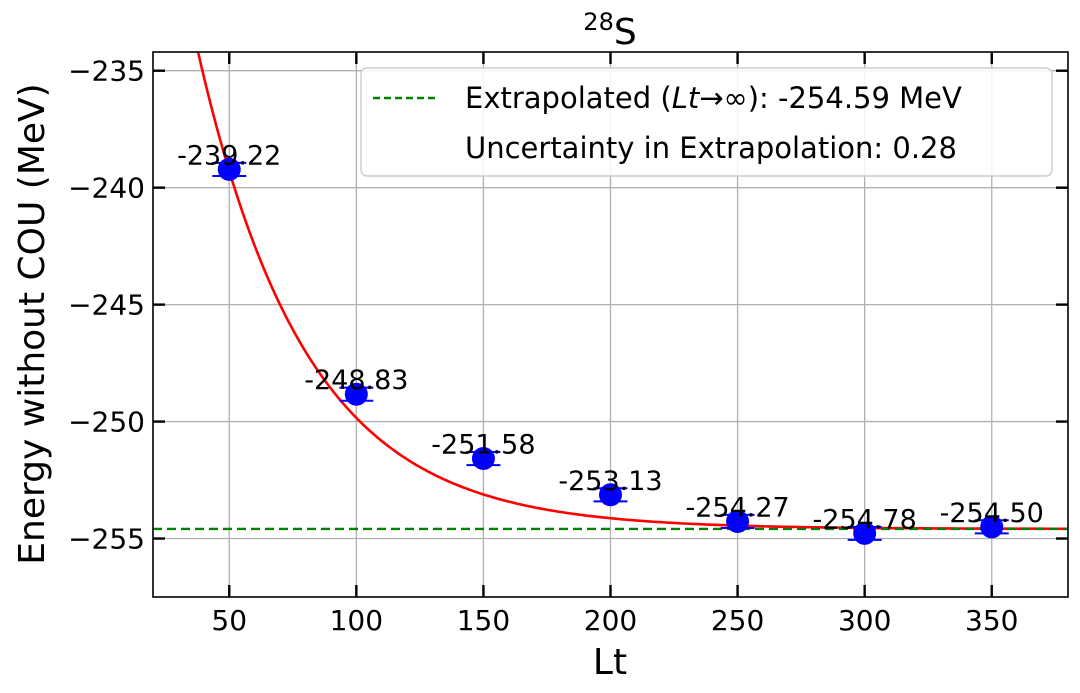 This screenshot has height=693, width=1080. What do you see at coordinates (992, 513) in the screenshot?
I see `data-label: -254.50` at bounding box center [992, 513].